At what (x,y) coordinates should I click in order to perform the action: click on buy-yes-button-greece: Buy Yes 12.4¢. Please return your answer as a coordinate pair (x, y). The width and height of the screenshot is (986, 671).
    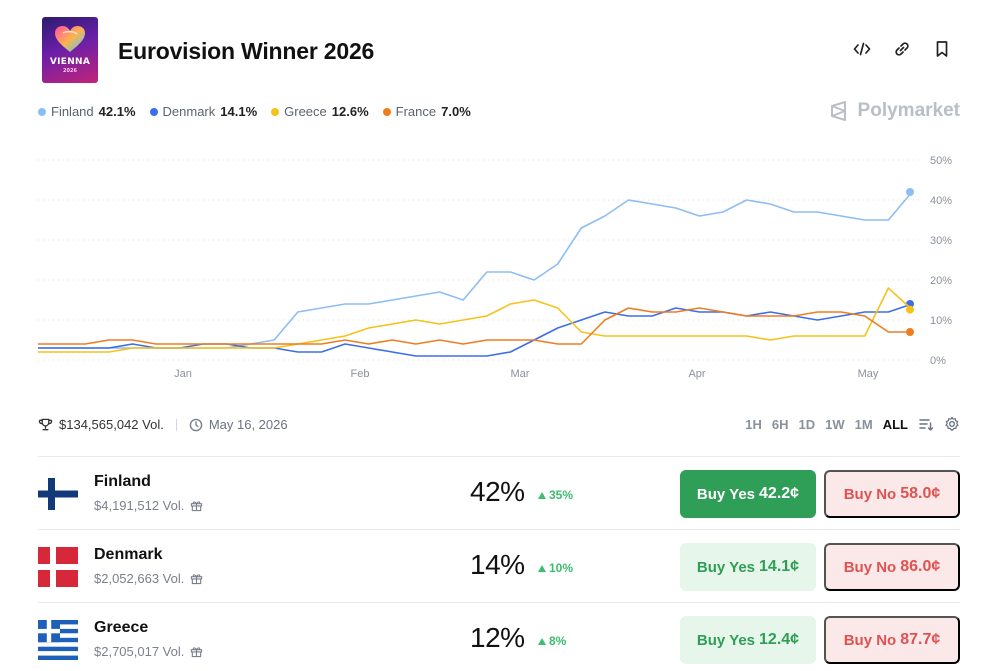
    Looking at the image, I should click on (748, 640).